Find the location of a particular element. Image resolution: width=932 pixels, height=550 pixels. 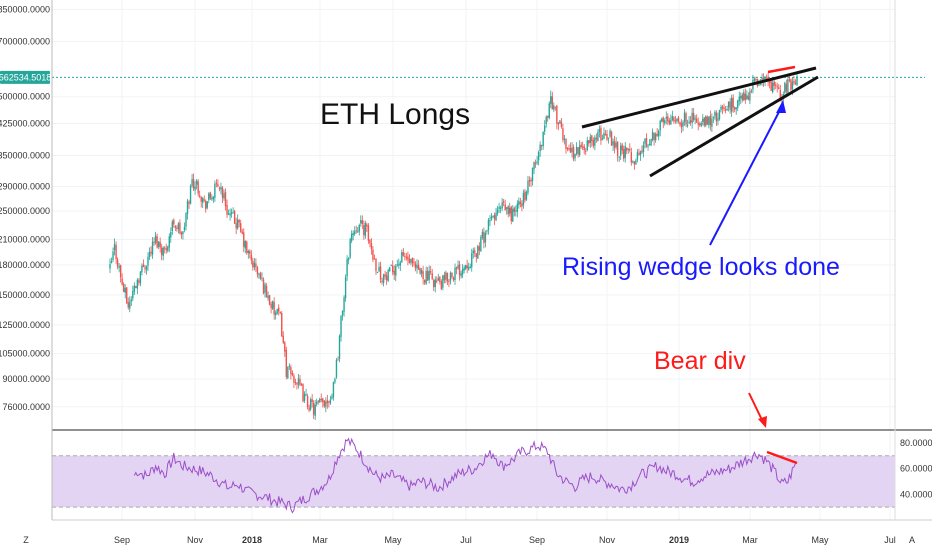

time-tick-label: Jul is located at coordinates (890, 540).